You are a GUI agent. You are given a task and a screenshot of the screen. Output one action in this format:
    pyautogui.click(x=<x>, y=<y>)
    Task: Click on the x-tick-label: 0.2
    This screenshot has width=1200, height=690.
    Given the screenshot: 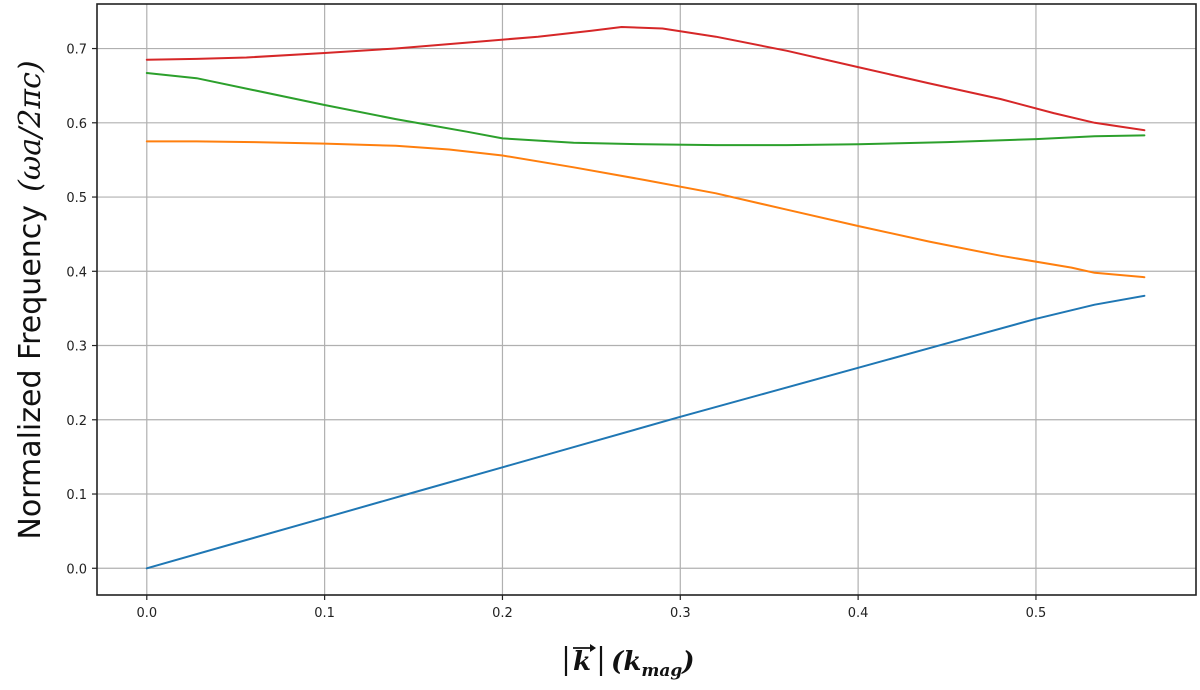 What is the action you would take?
    pyautogui.click(x=502, y=613)
    